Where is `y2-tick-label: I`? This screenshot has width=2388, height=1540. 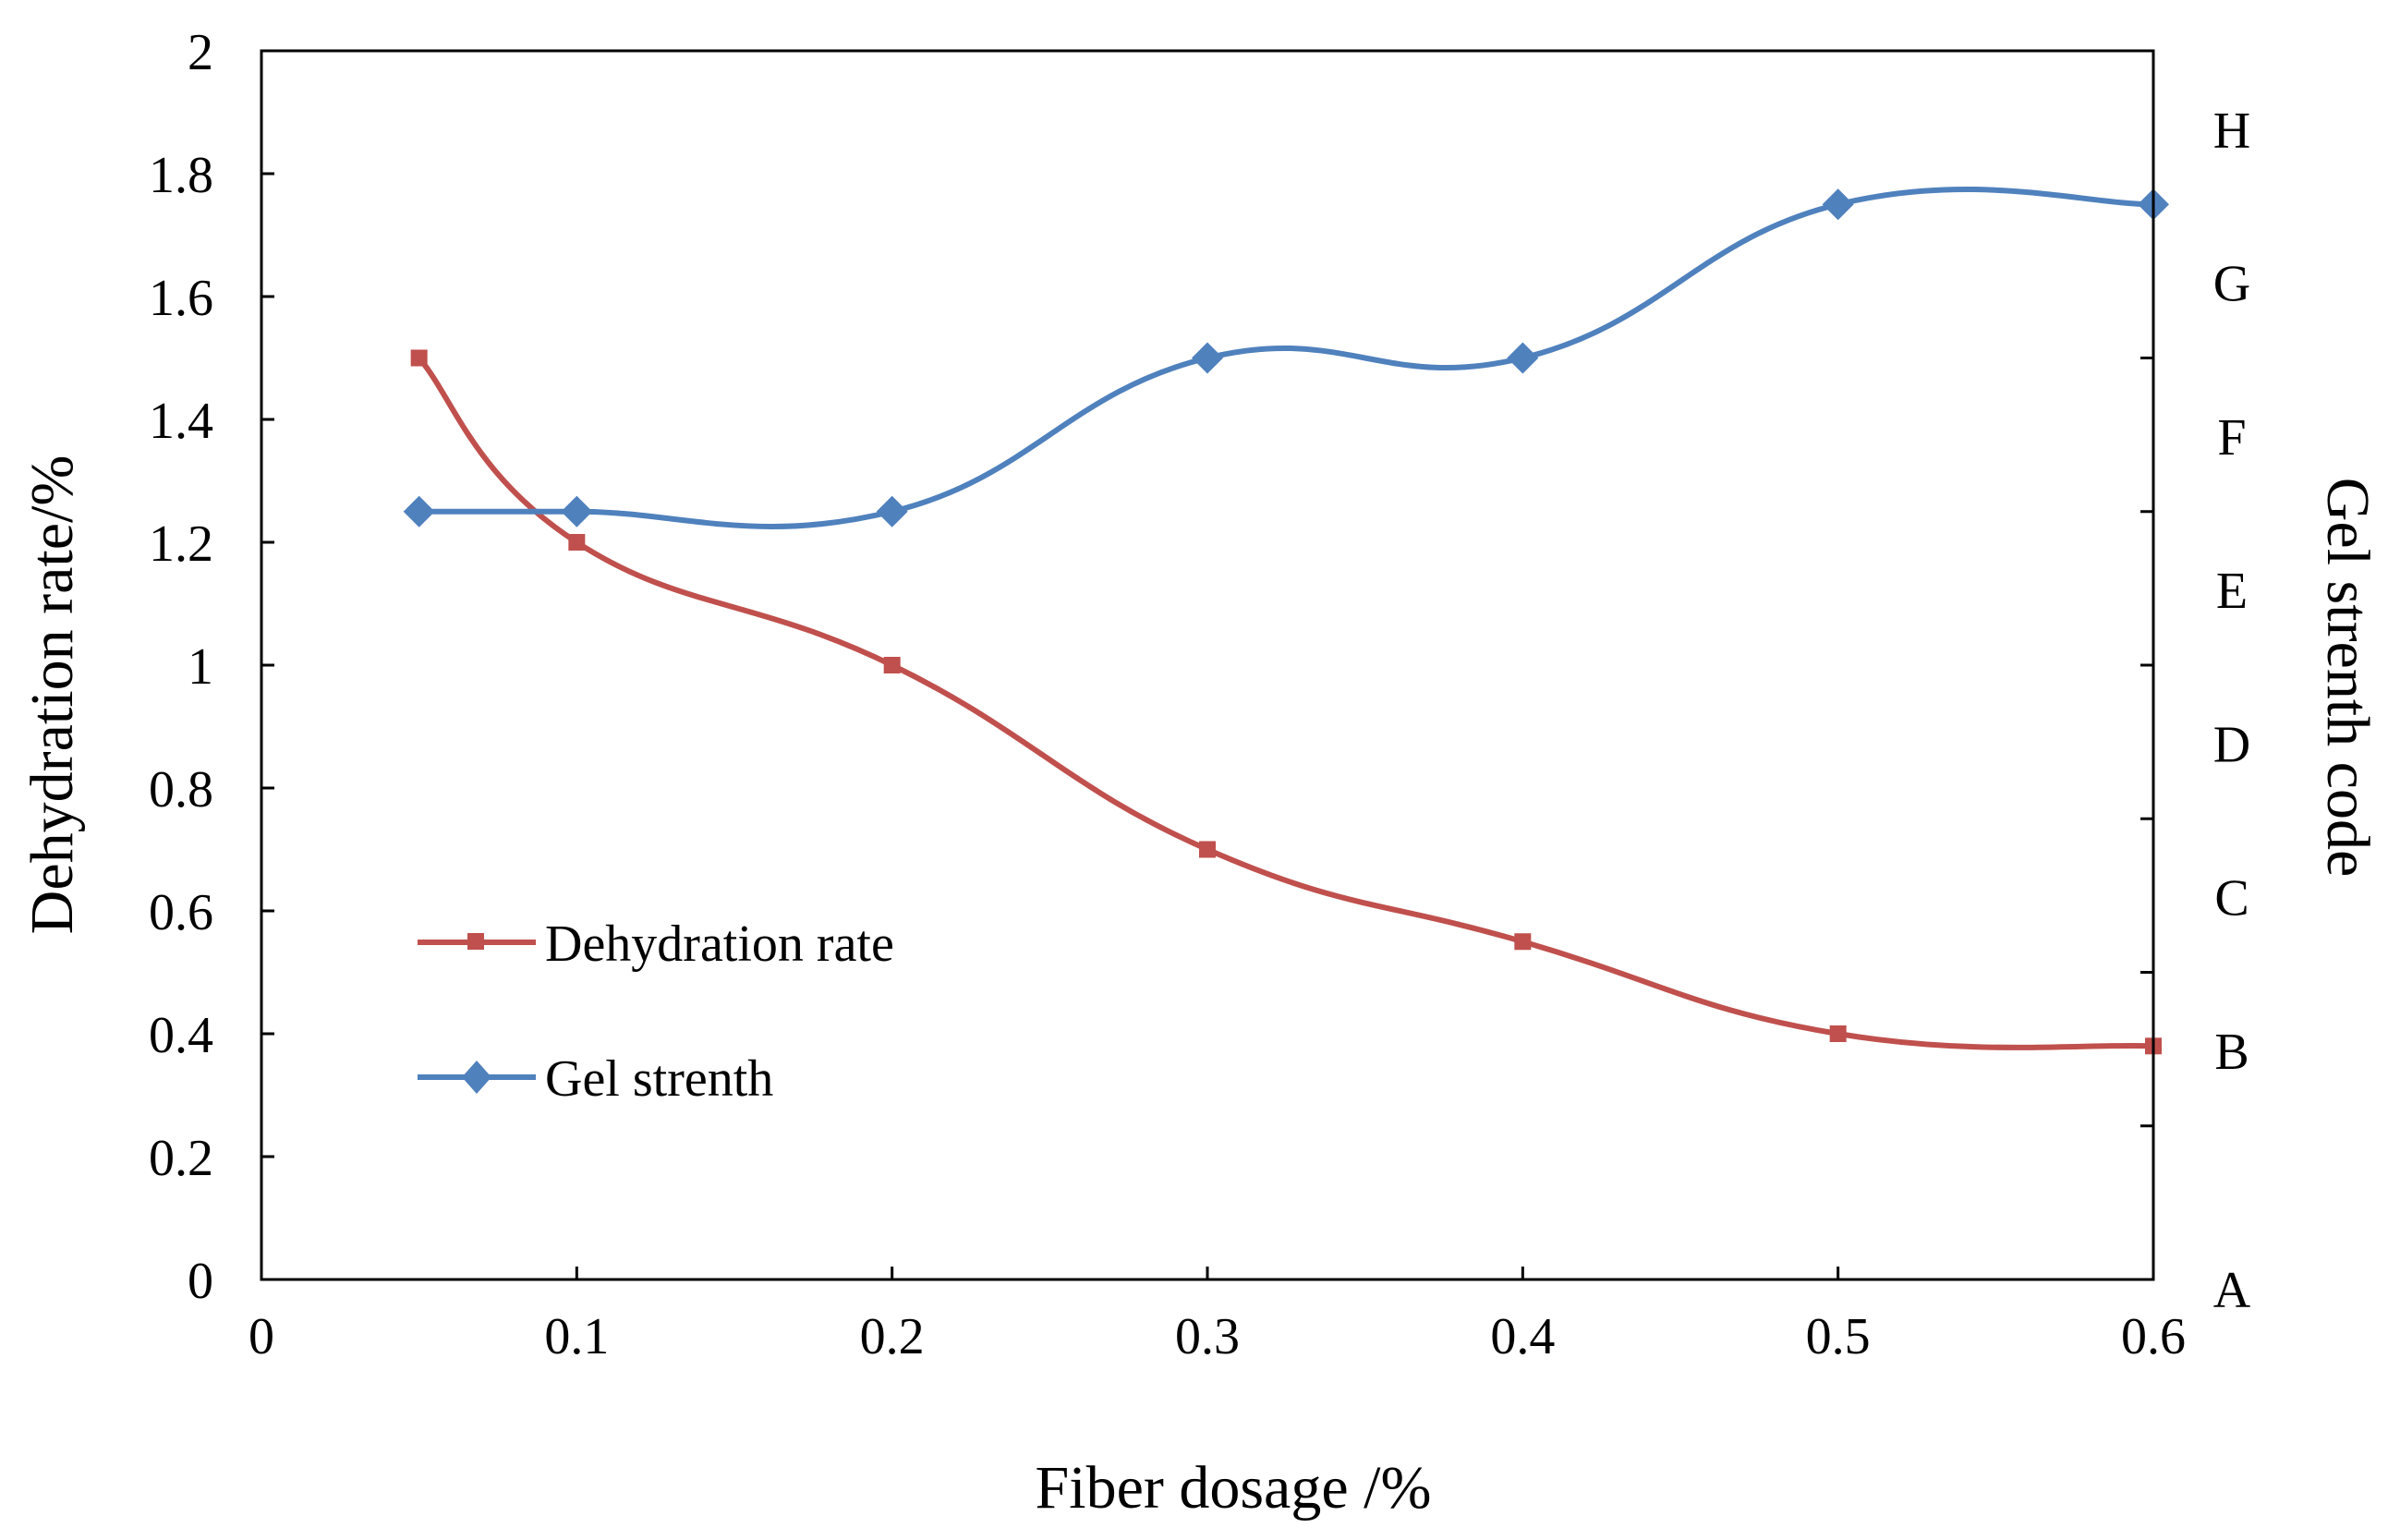
y2-tick-label: I is located at coordinates (2233, 3).